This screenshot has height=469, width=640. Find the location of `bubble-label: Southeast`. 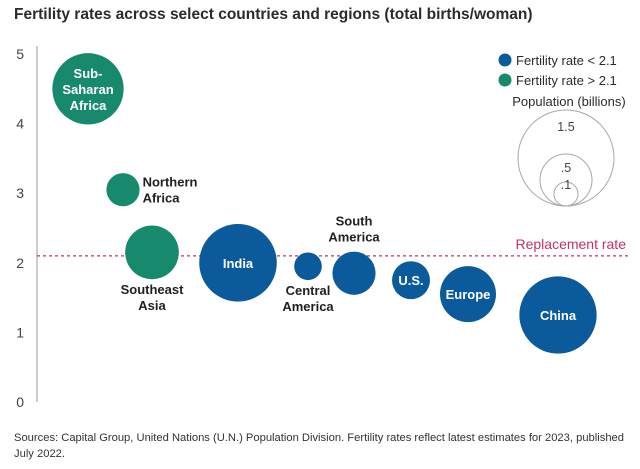

bubble-label: Southeast is located at coordinates (153, 289).